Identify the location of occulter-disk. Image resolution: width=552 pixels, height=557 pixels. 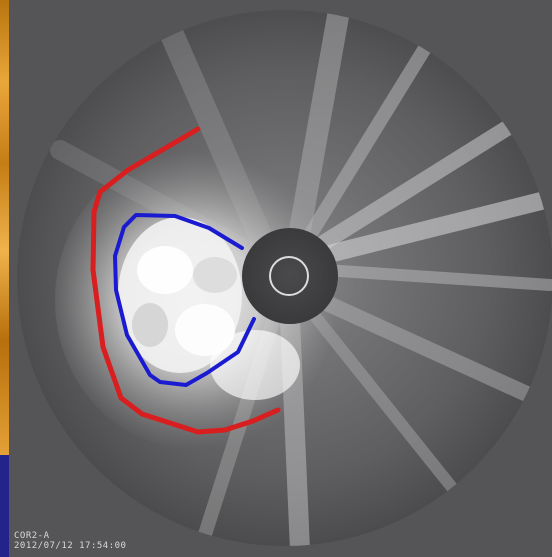
(290, 276).